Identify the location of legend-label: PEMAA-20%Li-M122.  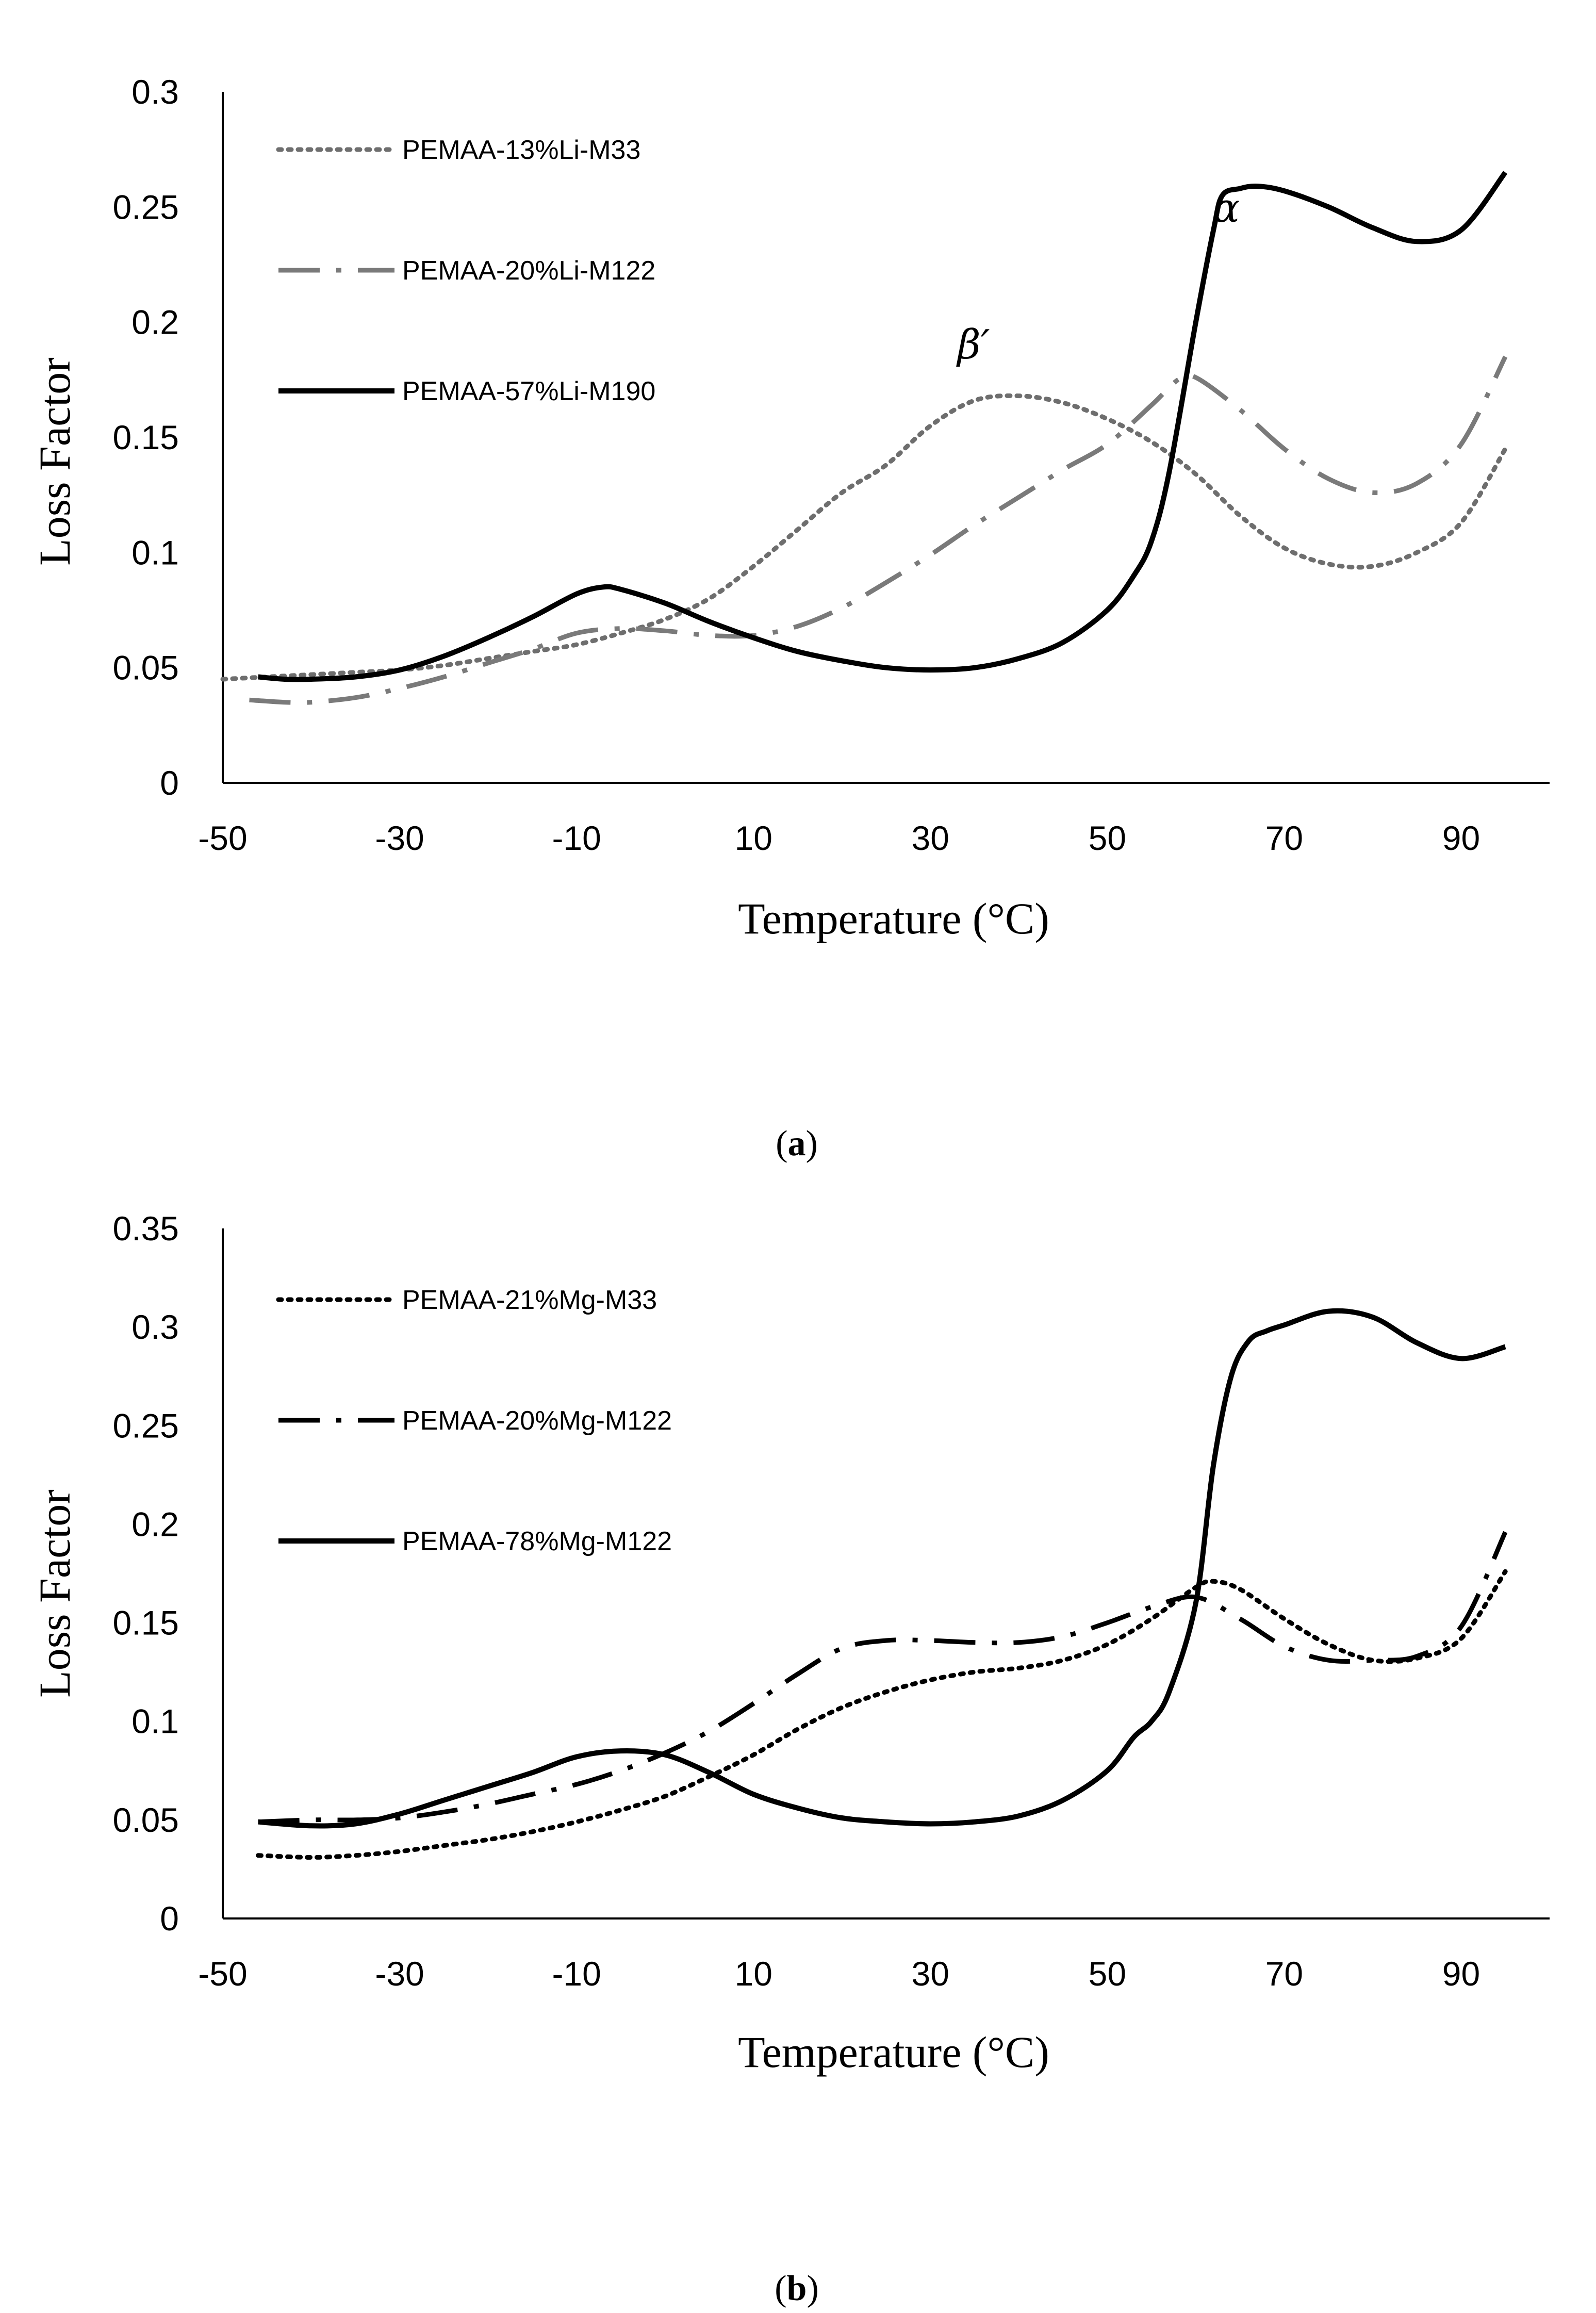
(528, 271).